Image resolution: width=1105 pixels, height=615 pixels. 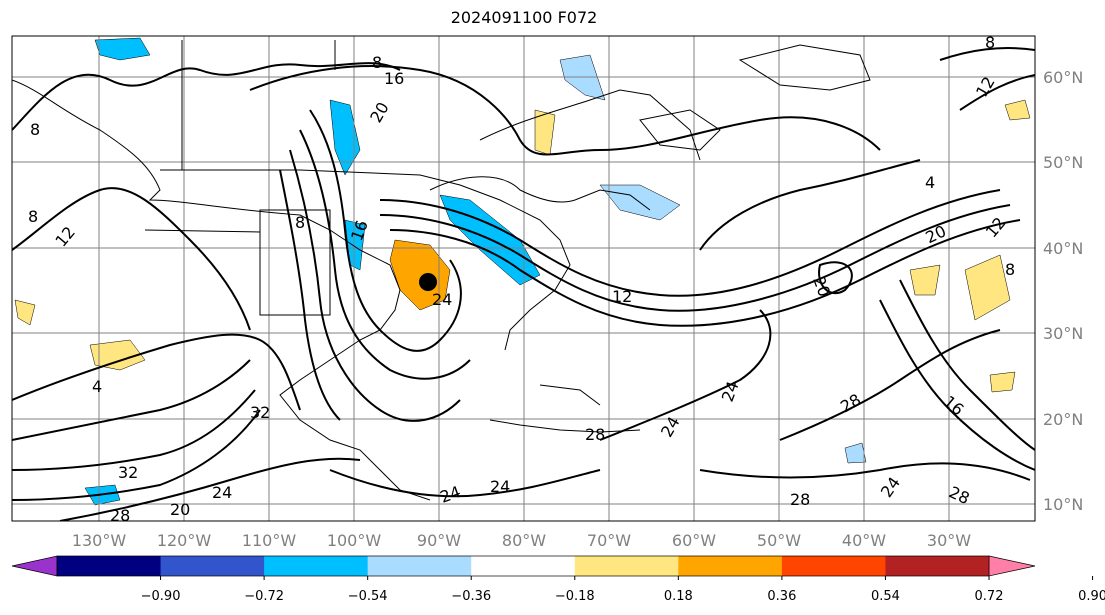 What do you see at coordinates (184, 540) in the screenshot?
I see `lon-label: 120°W` at bounding box center [184, 540].